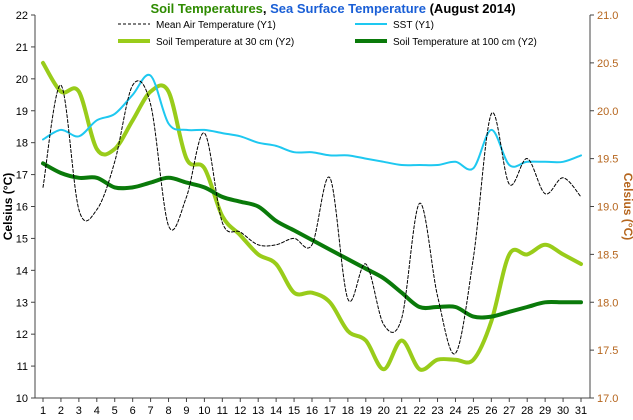 The width and height of the screenshot is (633, 420). Describe the element at coordinates (79, 411) in the screenshot. I see `x-tick-label: 3` at that location.